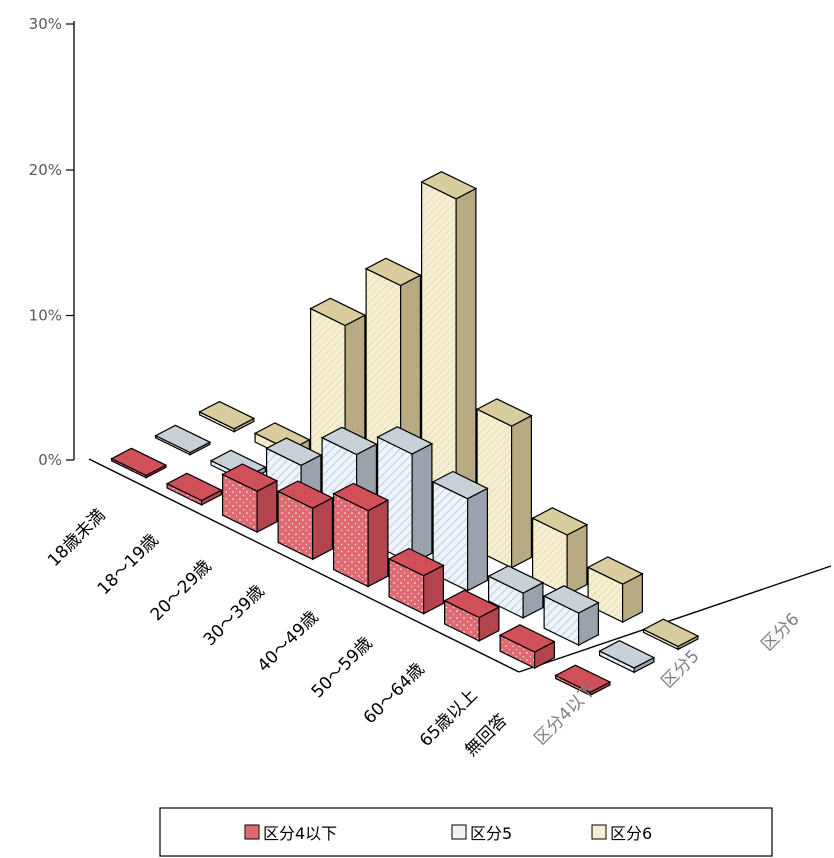 The image size is (834, 858). What do you see at coordinates (300, 833) in the screenshot?
I see `legend-label: 区分4以下` at bounding box center [300, 833].